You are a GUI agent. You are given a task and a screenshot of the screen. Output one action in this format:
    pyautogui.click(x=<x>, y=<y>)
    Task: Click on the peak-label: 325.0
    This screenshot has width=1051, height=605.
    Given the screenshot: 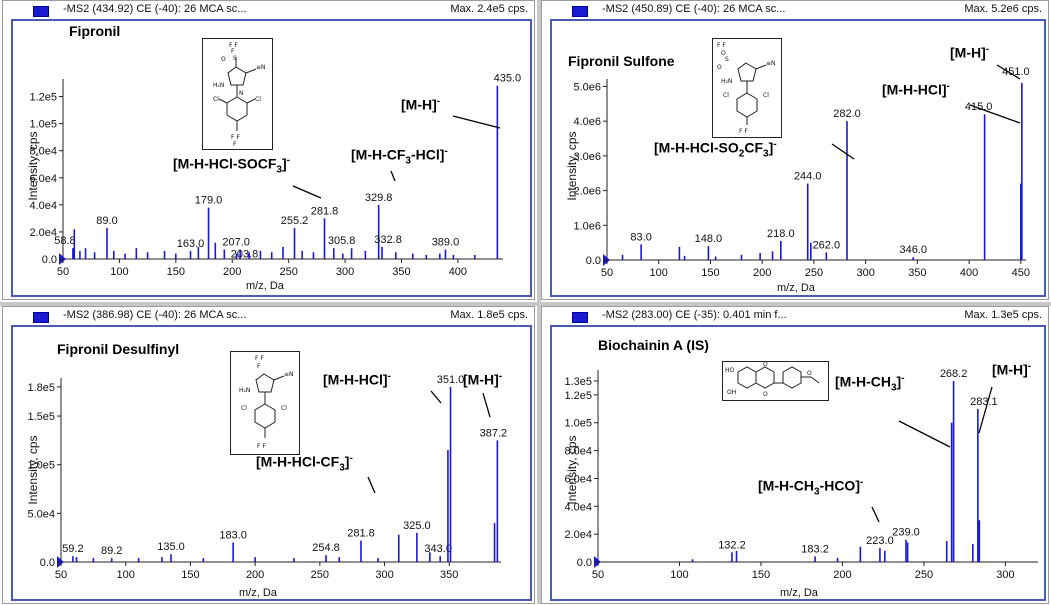 What is the action you would take?
    pyautogui.click(x=417, y=526)
    